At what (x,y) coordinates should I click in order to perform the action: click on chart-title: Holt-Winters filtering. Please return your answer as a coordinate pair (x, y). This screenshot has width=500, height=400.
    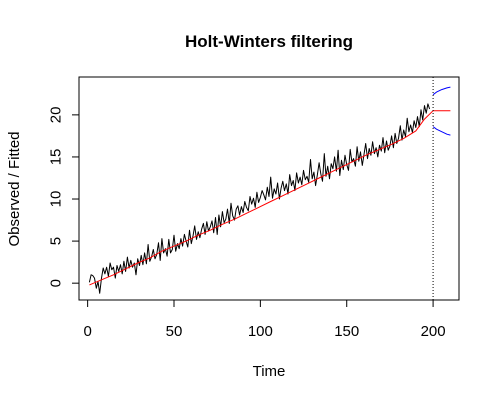
    Looking at the image, I should click on (269, 41).